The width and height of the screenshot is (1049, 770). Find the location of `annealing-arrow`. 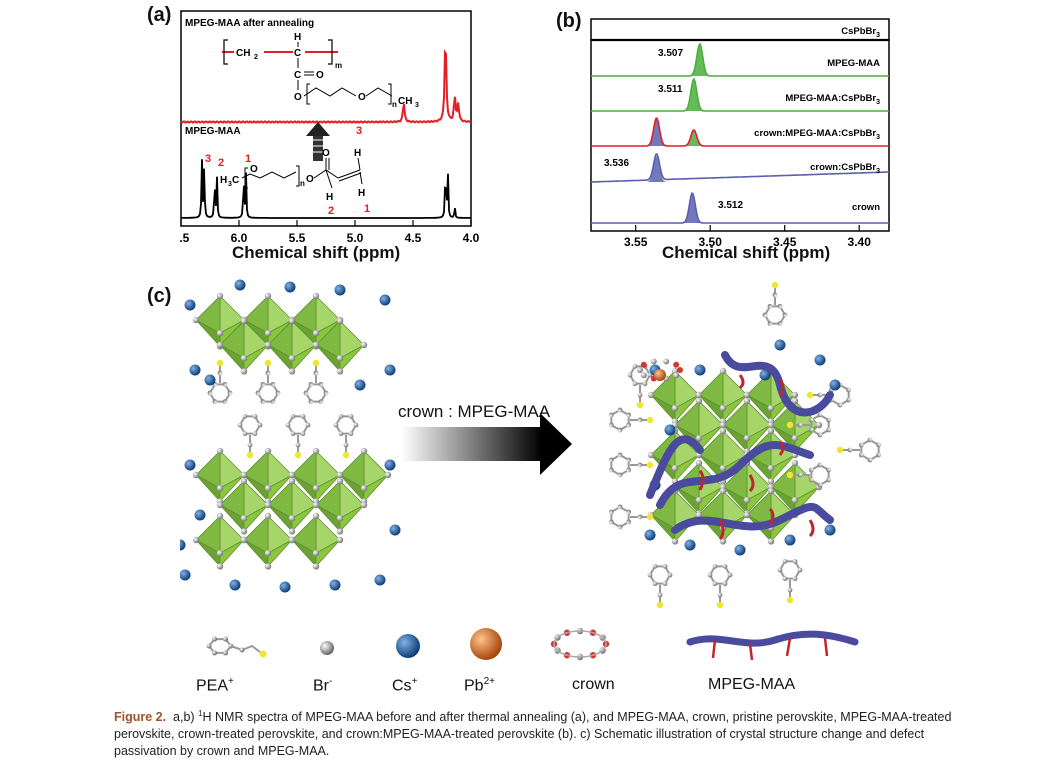

annealing-arrow is located at coordinates (318, 141).